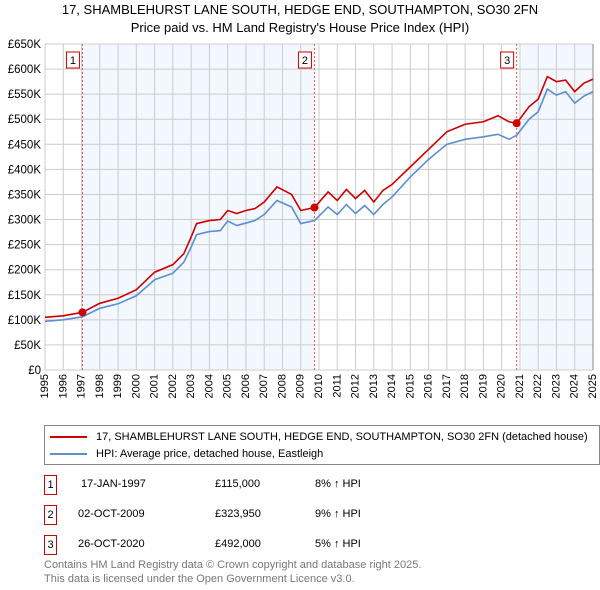  Describe the element at coordinates (25, 45) in the screenshot. I see `y-tick-label: £650K` at that location.